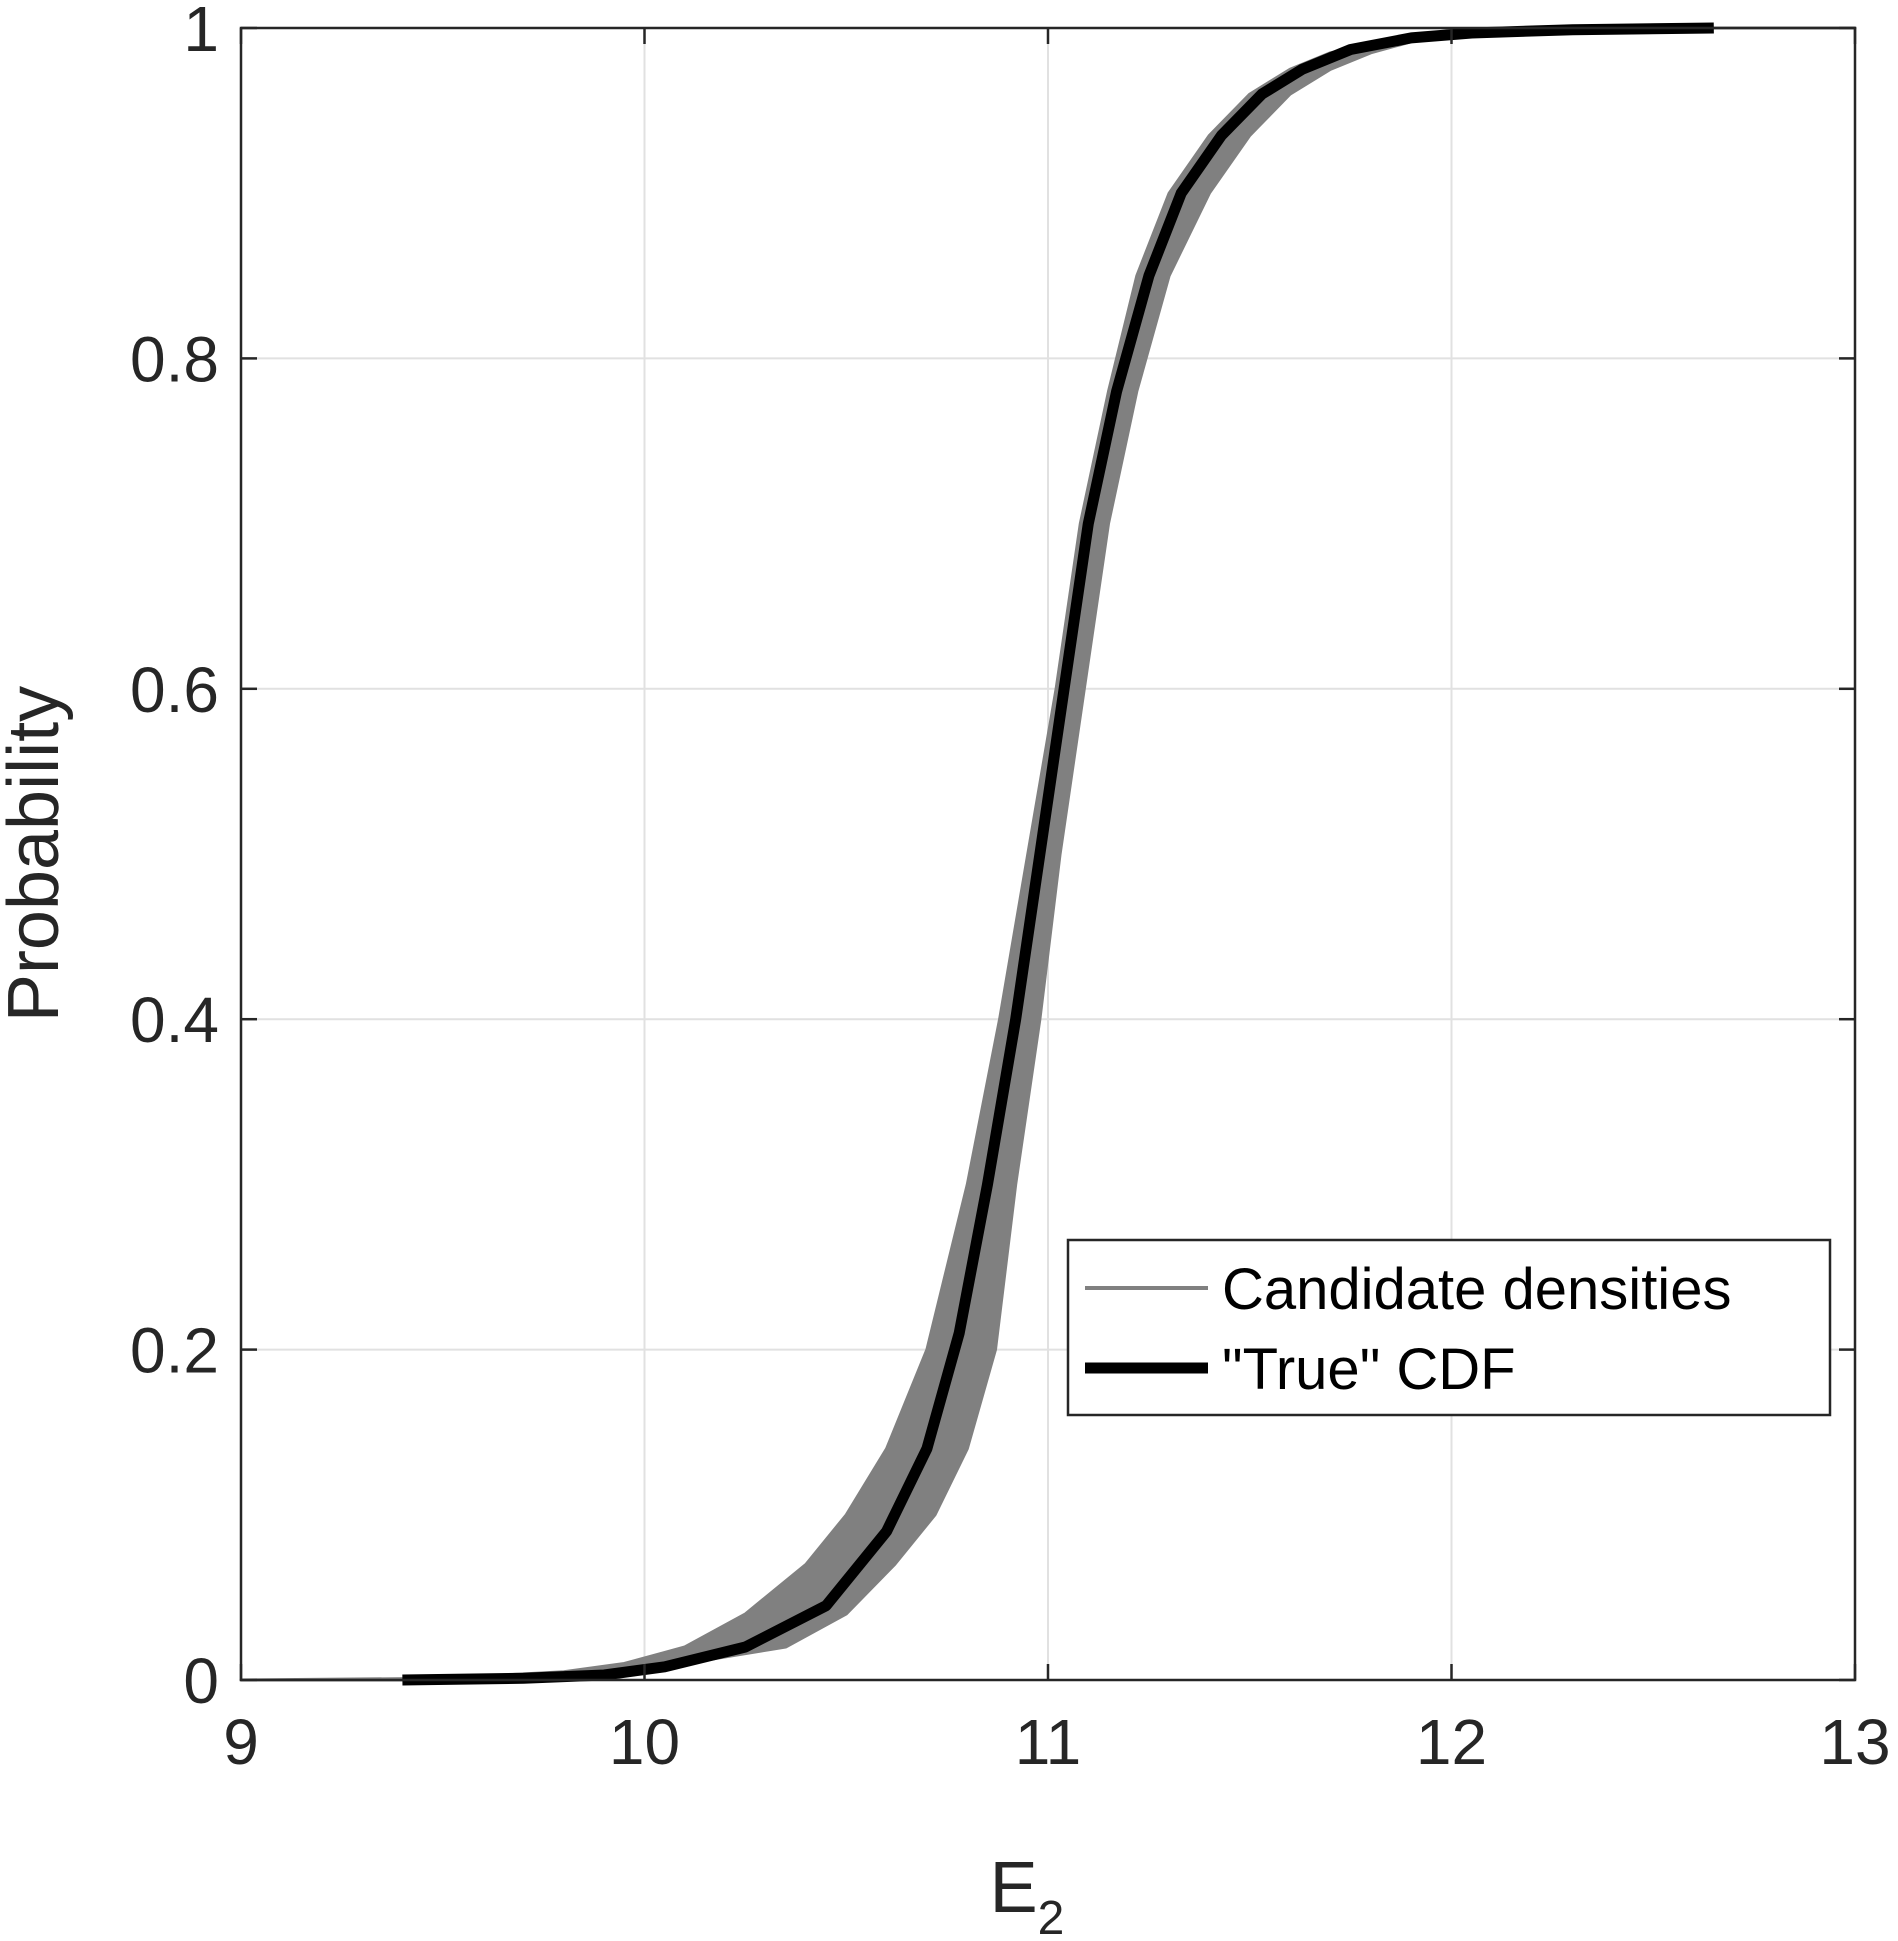 Image resolution: width=1898 pixels, height=1941 pixels. I want to click on x-tick-label: 11, so click(1048, 1742).